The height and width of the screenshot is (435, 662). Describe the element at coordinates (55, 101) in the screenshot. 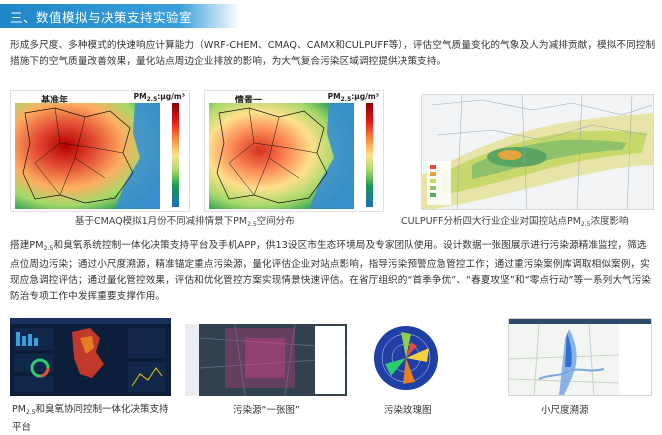

I see `baseline-label: 基准年` at that location.